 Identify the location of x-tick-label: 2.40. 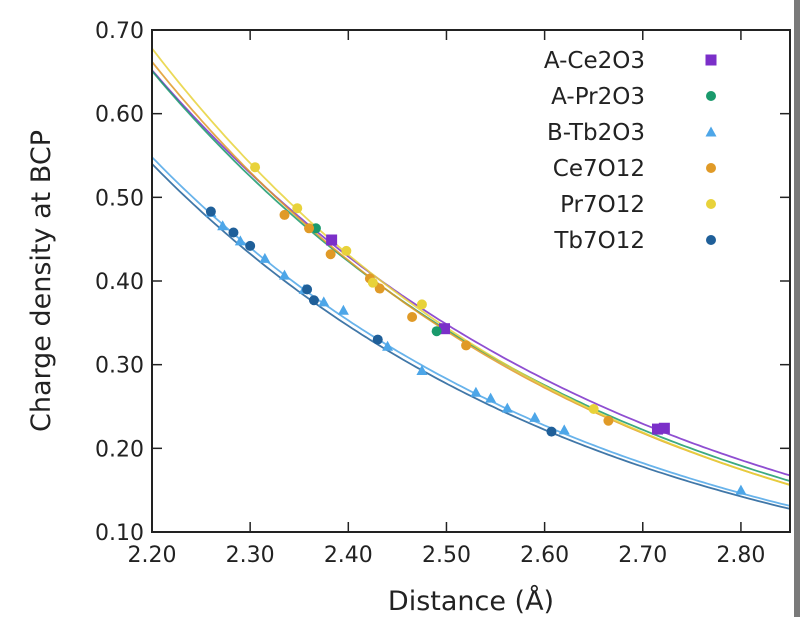
(348, 555).